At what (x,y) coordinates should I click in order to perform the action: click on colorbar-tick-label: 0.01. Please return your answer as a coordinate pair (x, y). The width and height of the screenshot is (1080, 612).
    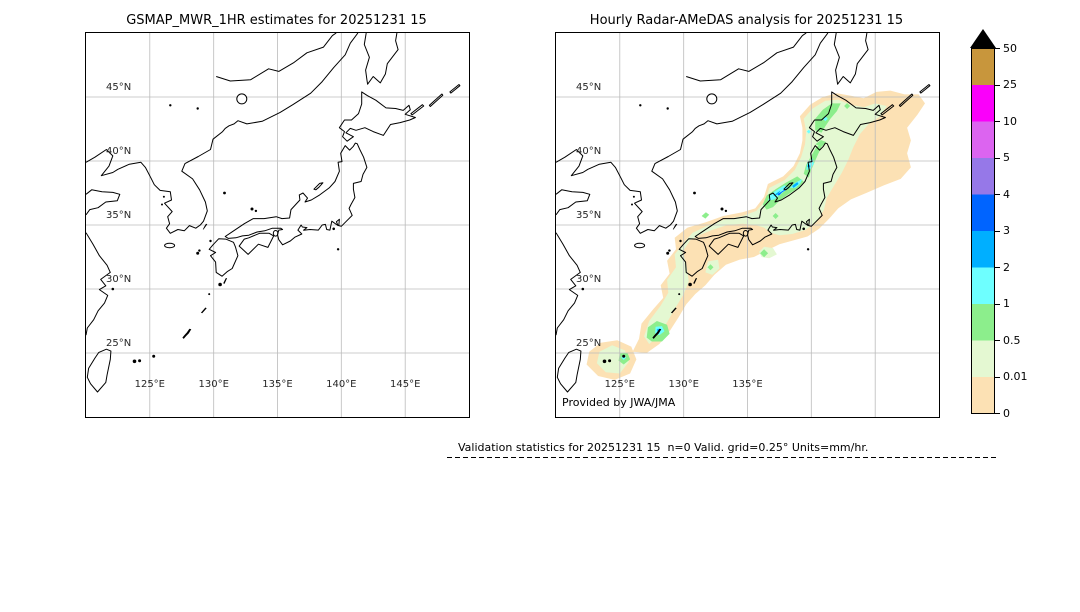
    Looking at the image, I should click on (1015, 376).